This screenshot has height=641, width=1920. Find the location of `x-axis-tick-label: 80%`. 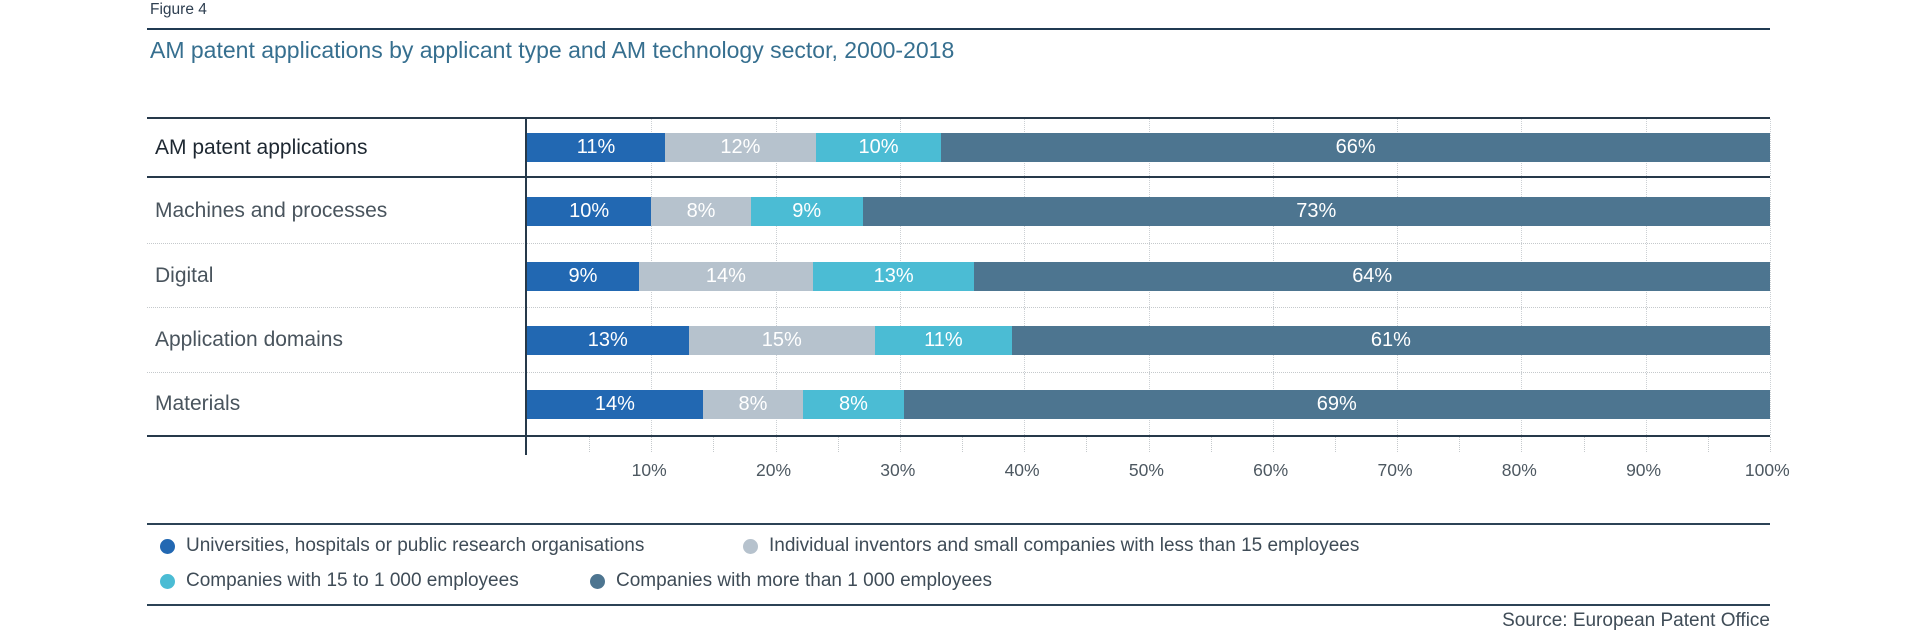

x-axis-tick-label: 80% is located at coordinates (1519, 470).